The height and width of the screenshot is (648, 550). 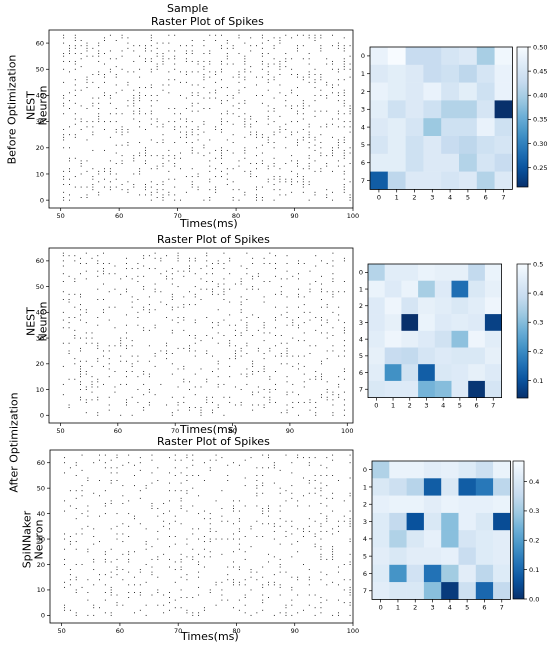 What do you see at coordinates (41, 488) in the screenshot?
I see `y-tick-label: 50` at bounding box center [41, 488].